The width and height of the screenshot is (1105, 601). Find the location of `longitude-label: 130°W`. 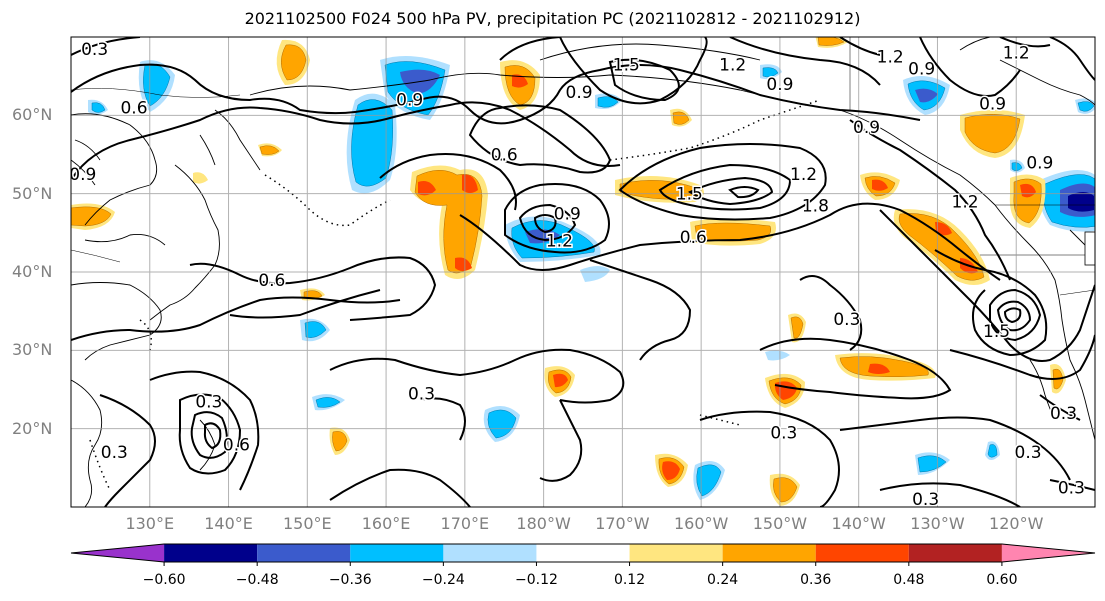

longitude-label: 130°W is located at coordinates (937, 523).